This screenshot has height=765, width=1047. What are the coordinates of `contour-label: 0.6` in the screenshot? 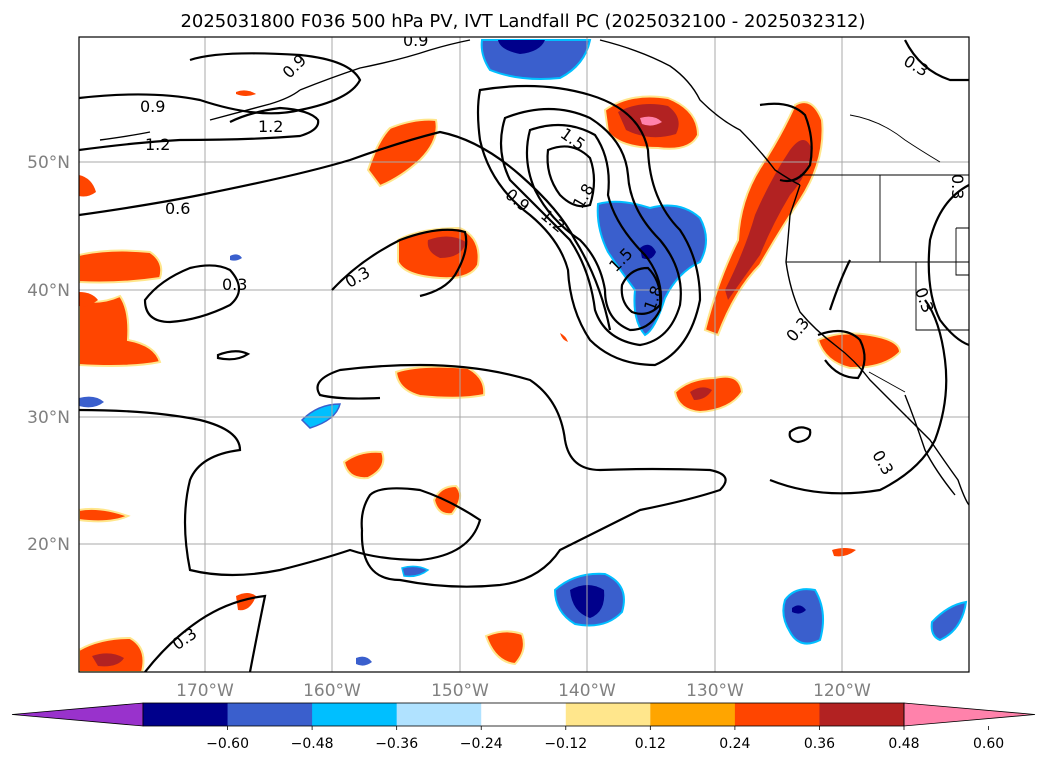 It's located at (177, 208).